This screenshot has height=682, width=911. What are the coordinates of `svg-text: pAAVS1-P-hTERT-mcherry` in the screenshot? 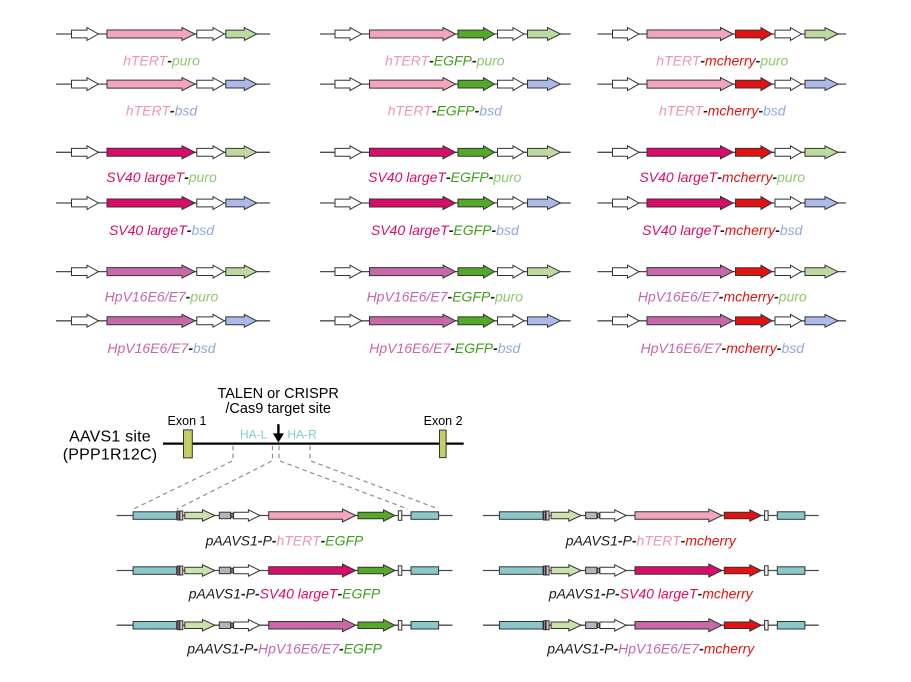 It's located at (651, 540).